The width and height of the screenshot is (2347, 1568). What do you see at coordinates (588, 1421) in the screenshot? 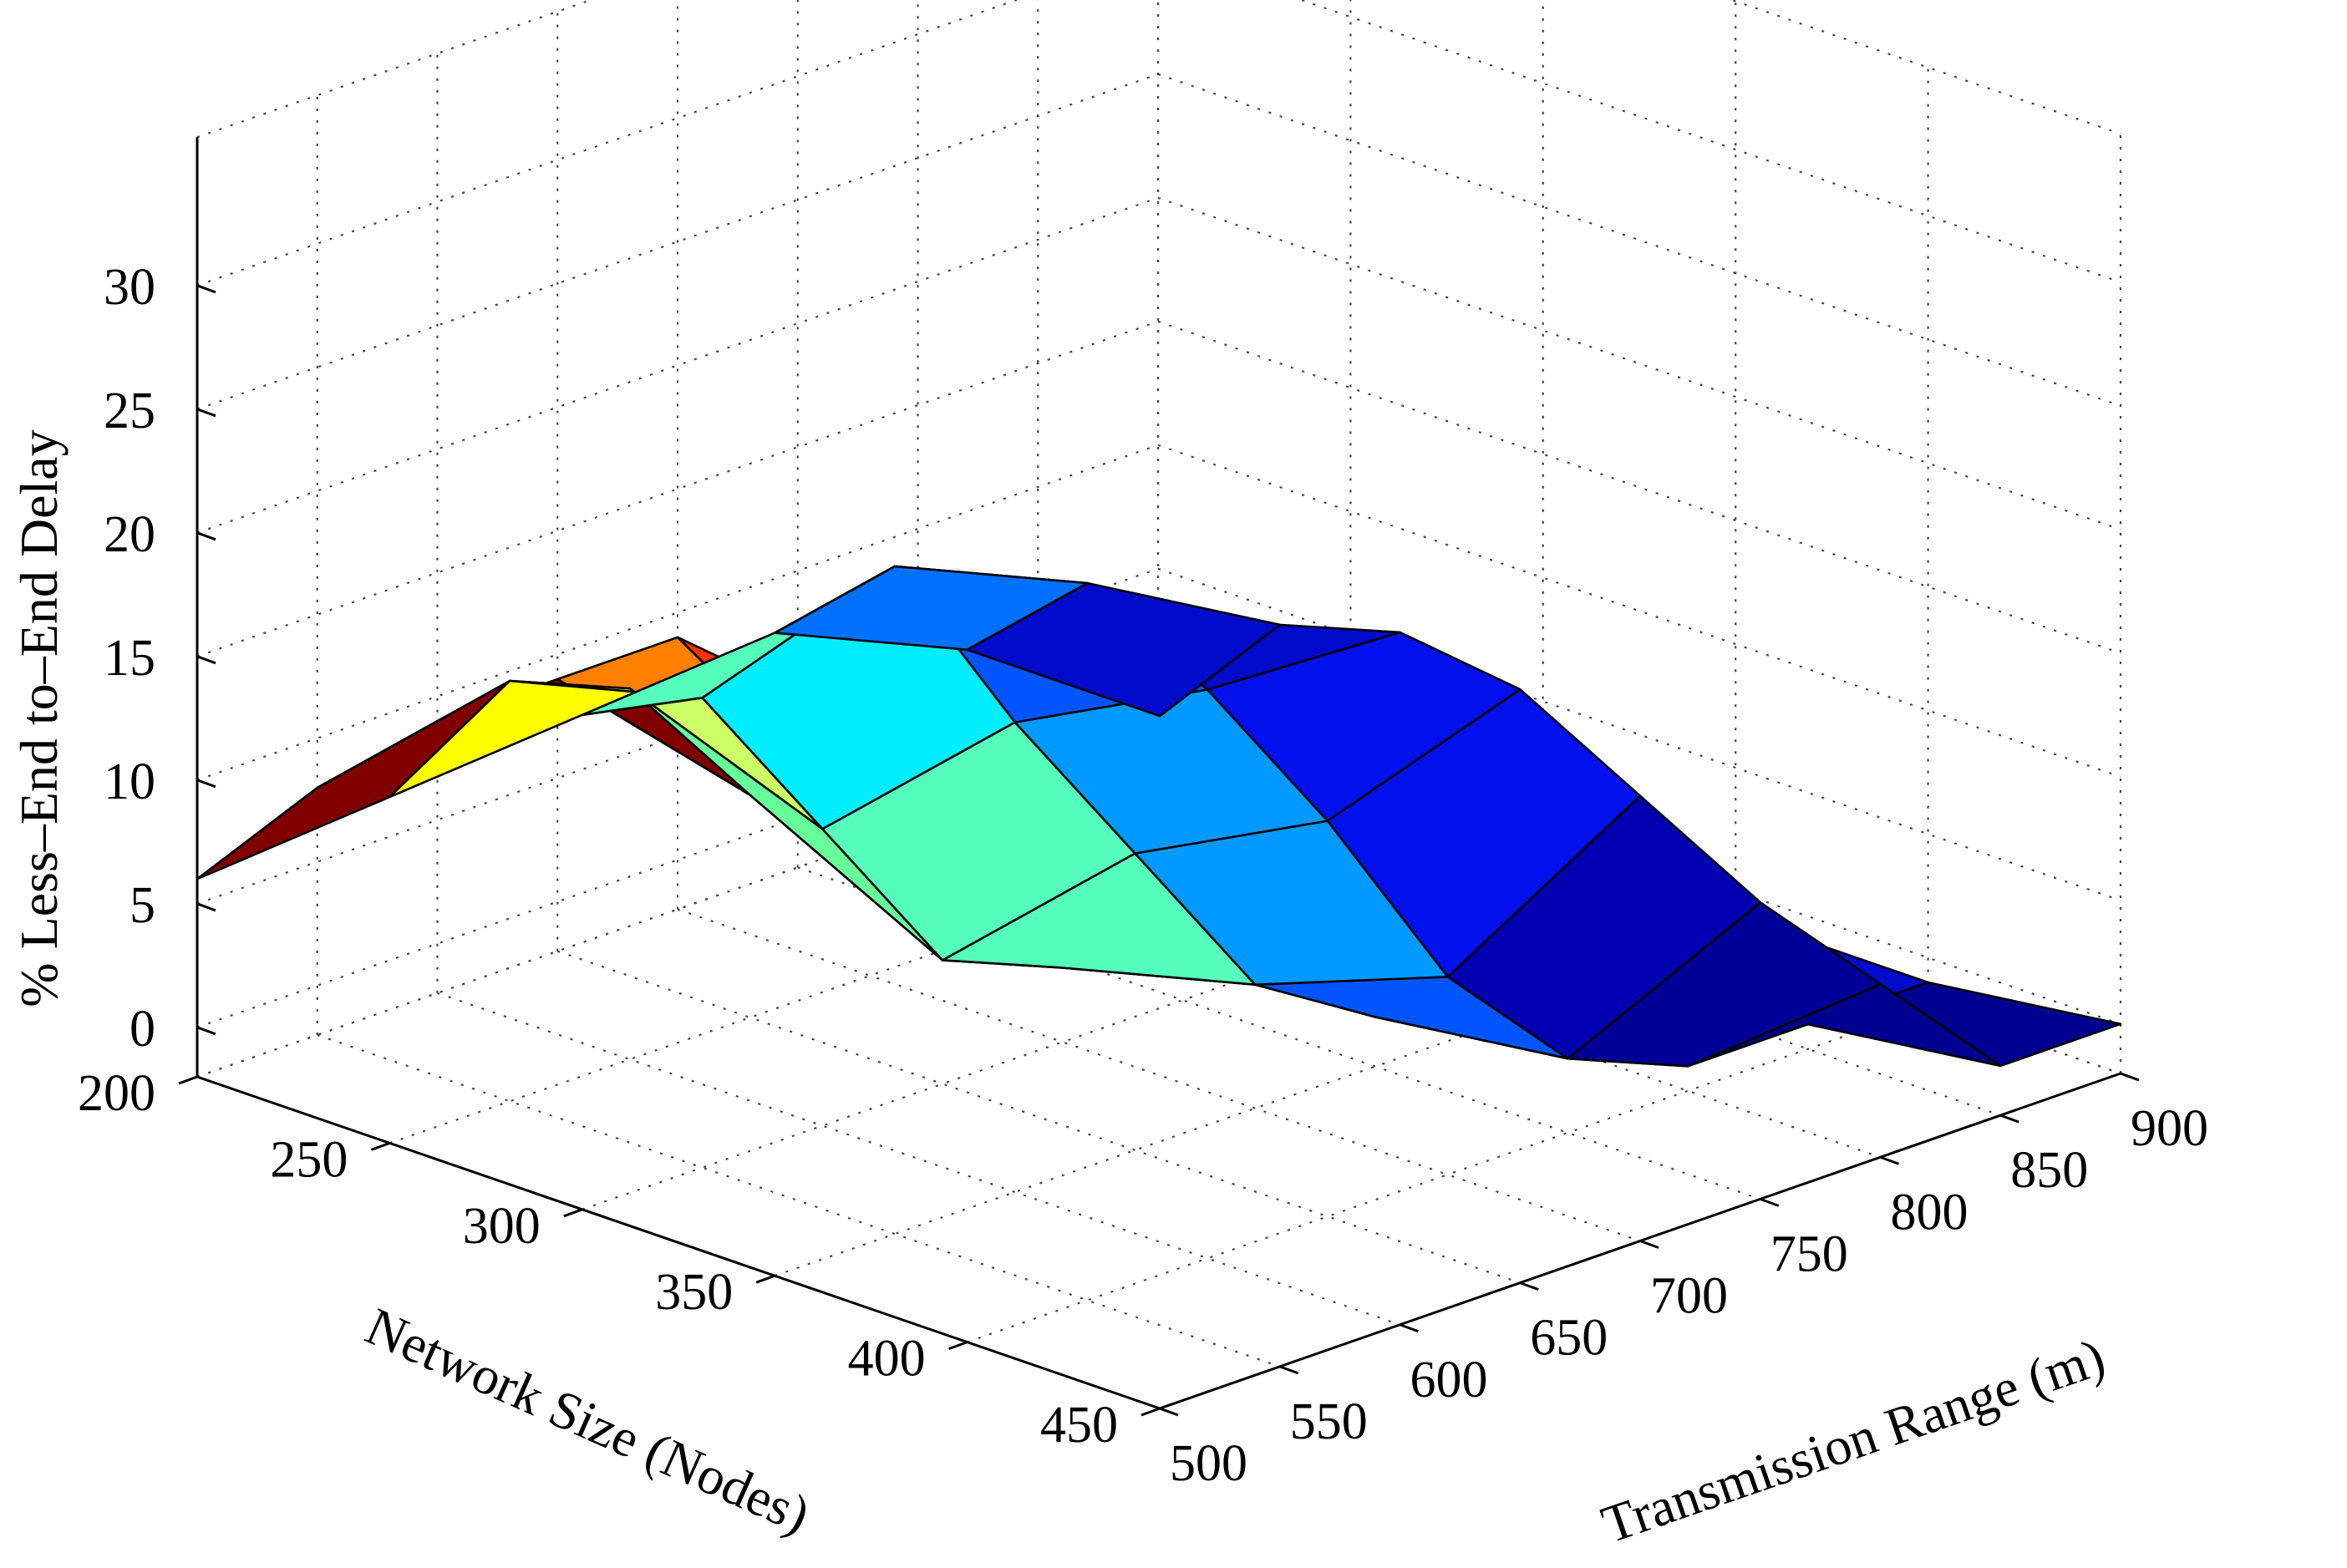
I see `x-axis-label: Network Size (Nodes)` at bounding box center [588, 1421].